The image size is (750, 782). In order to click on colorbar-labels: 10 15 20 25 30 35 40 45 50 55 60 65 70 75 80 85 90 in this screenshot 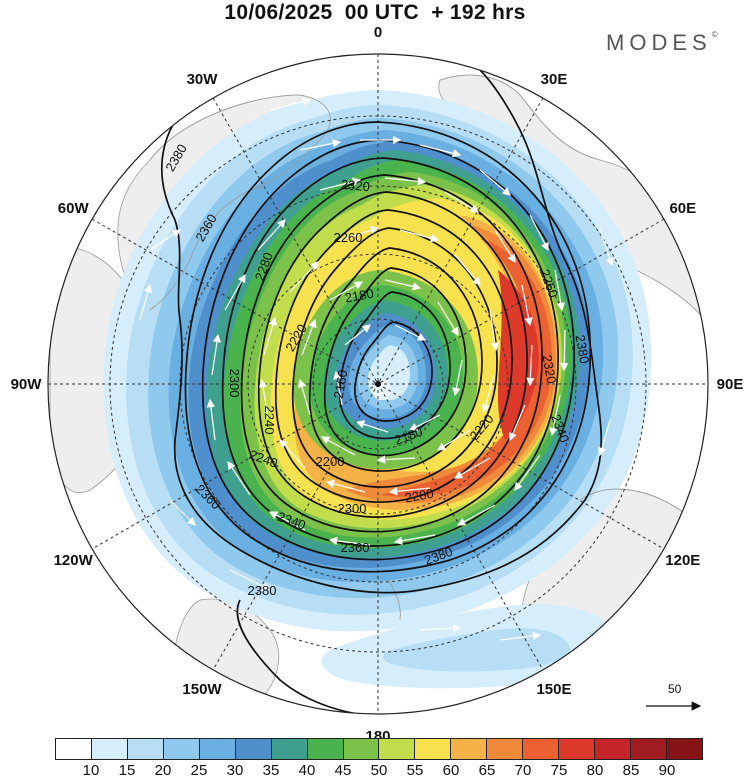, I will do `click(375, 771)`.